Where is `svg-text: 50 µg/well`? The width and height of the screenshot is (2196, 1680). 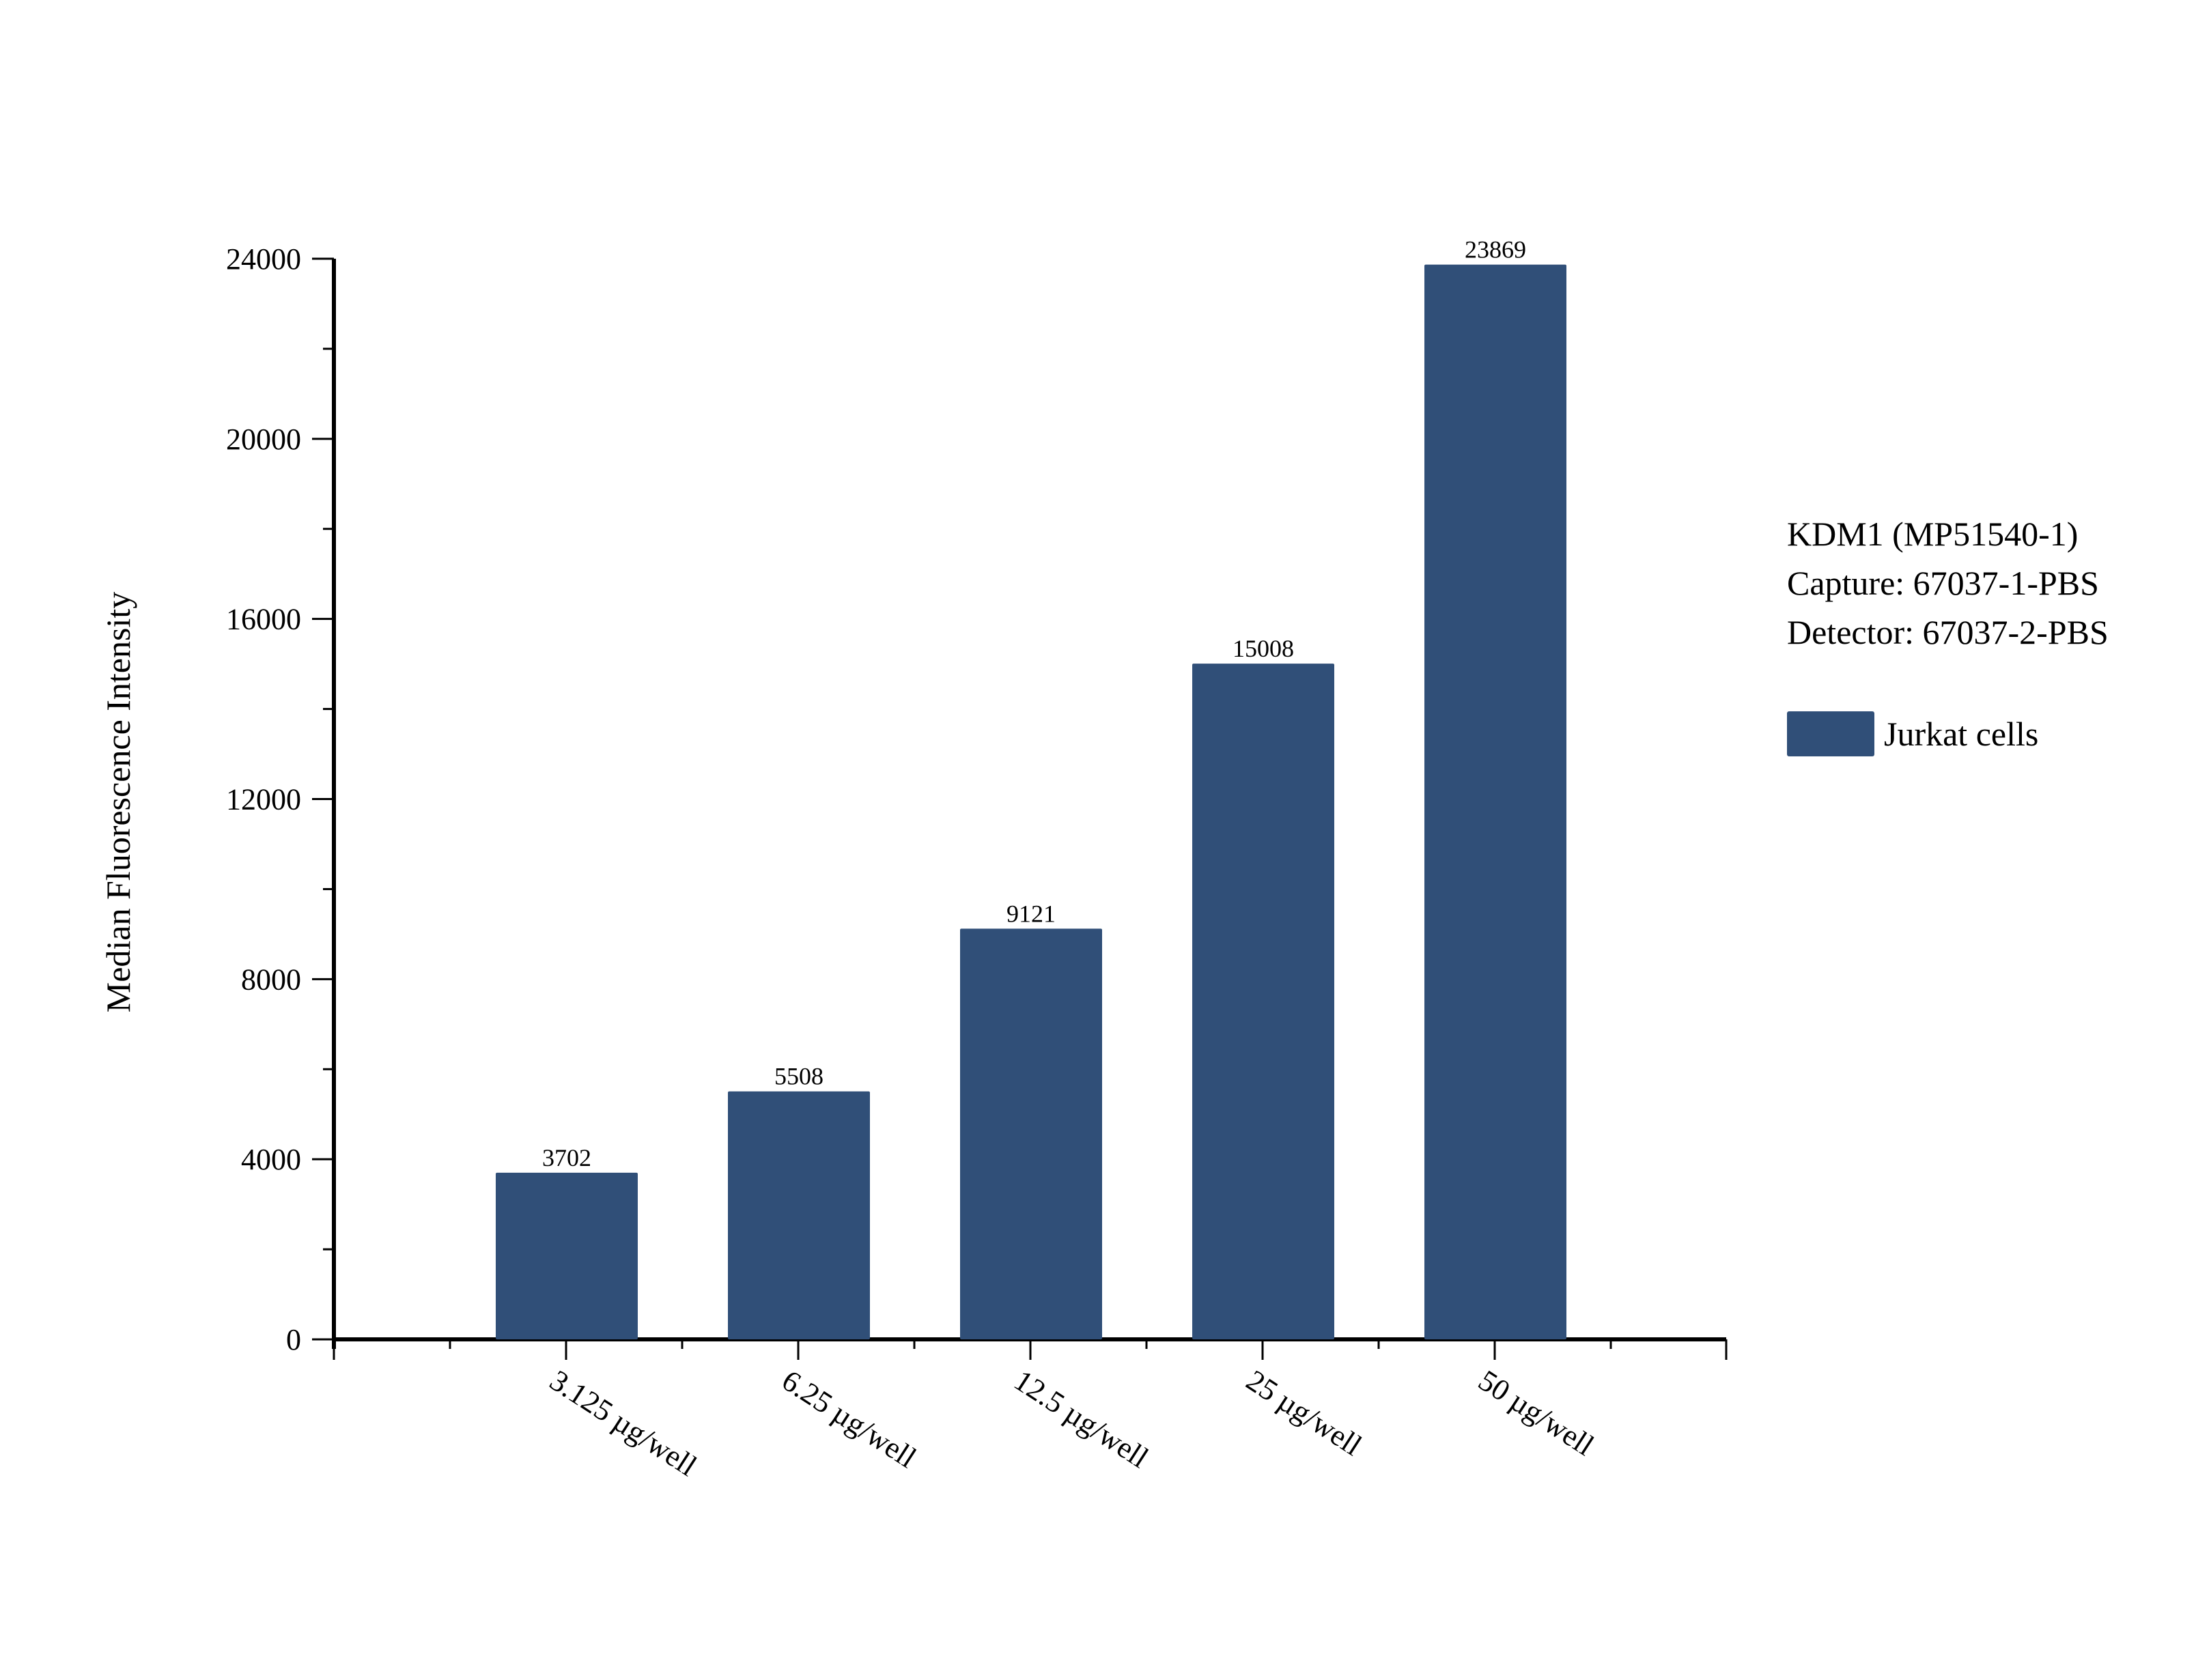 svg-text: 50 µg/well is located at coordinates (1537, 1412).